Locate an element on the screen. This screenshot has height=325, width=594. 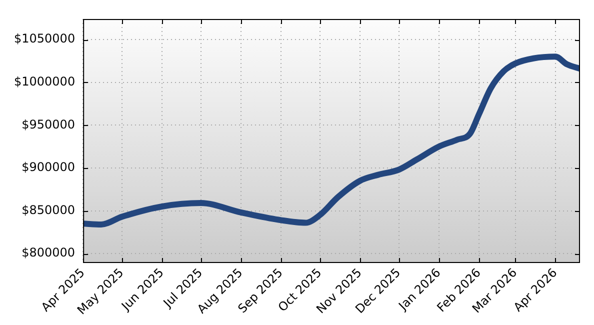
y-tick-label: $1050000 is located at coordinates (45, 39).